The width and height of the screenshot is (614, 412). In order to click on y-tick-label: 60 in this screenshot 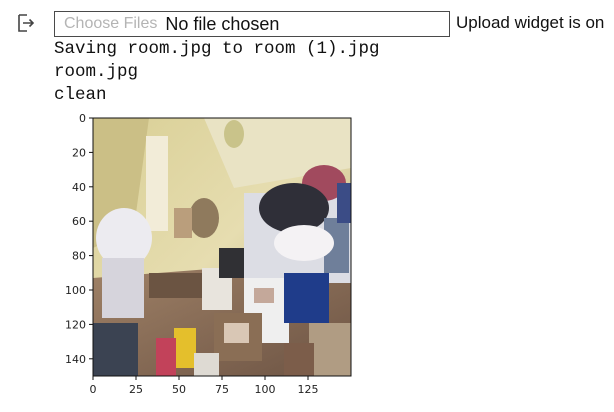, I will do `click(79, 221)`.